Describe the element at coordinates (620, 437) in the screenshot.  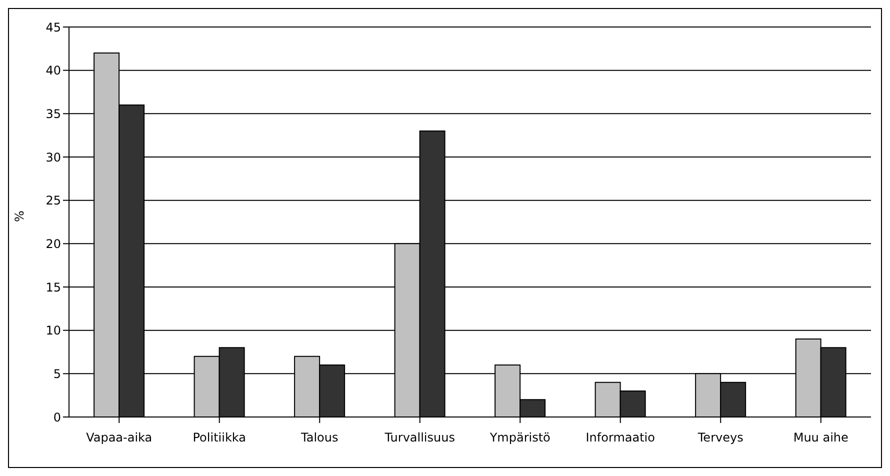
I see `x-tick-label: Informaatio` at that location.